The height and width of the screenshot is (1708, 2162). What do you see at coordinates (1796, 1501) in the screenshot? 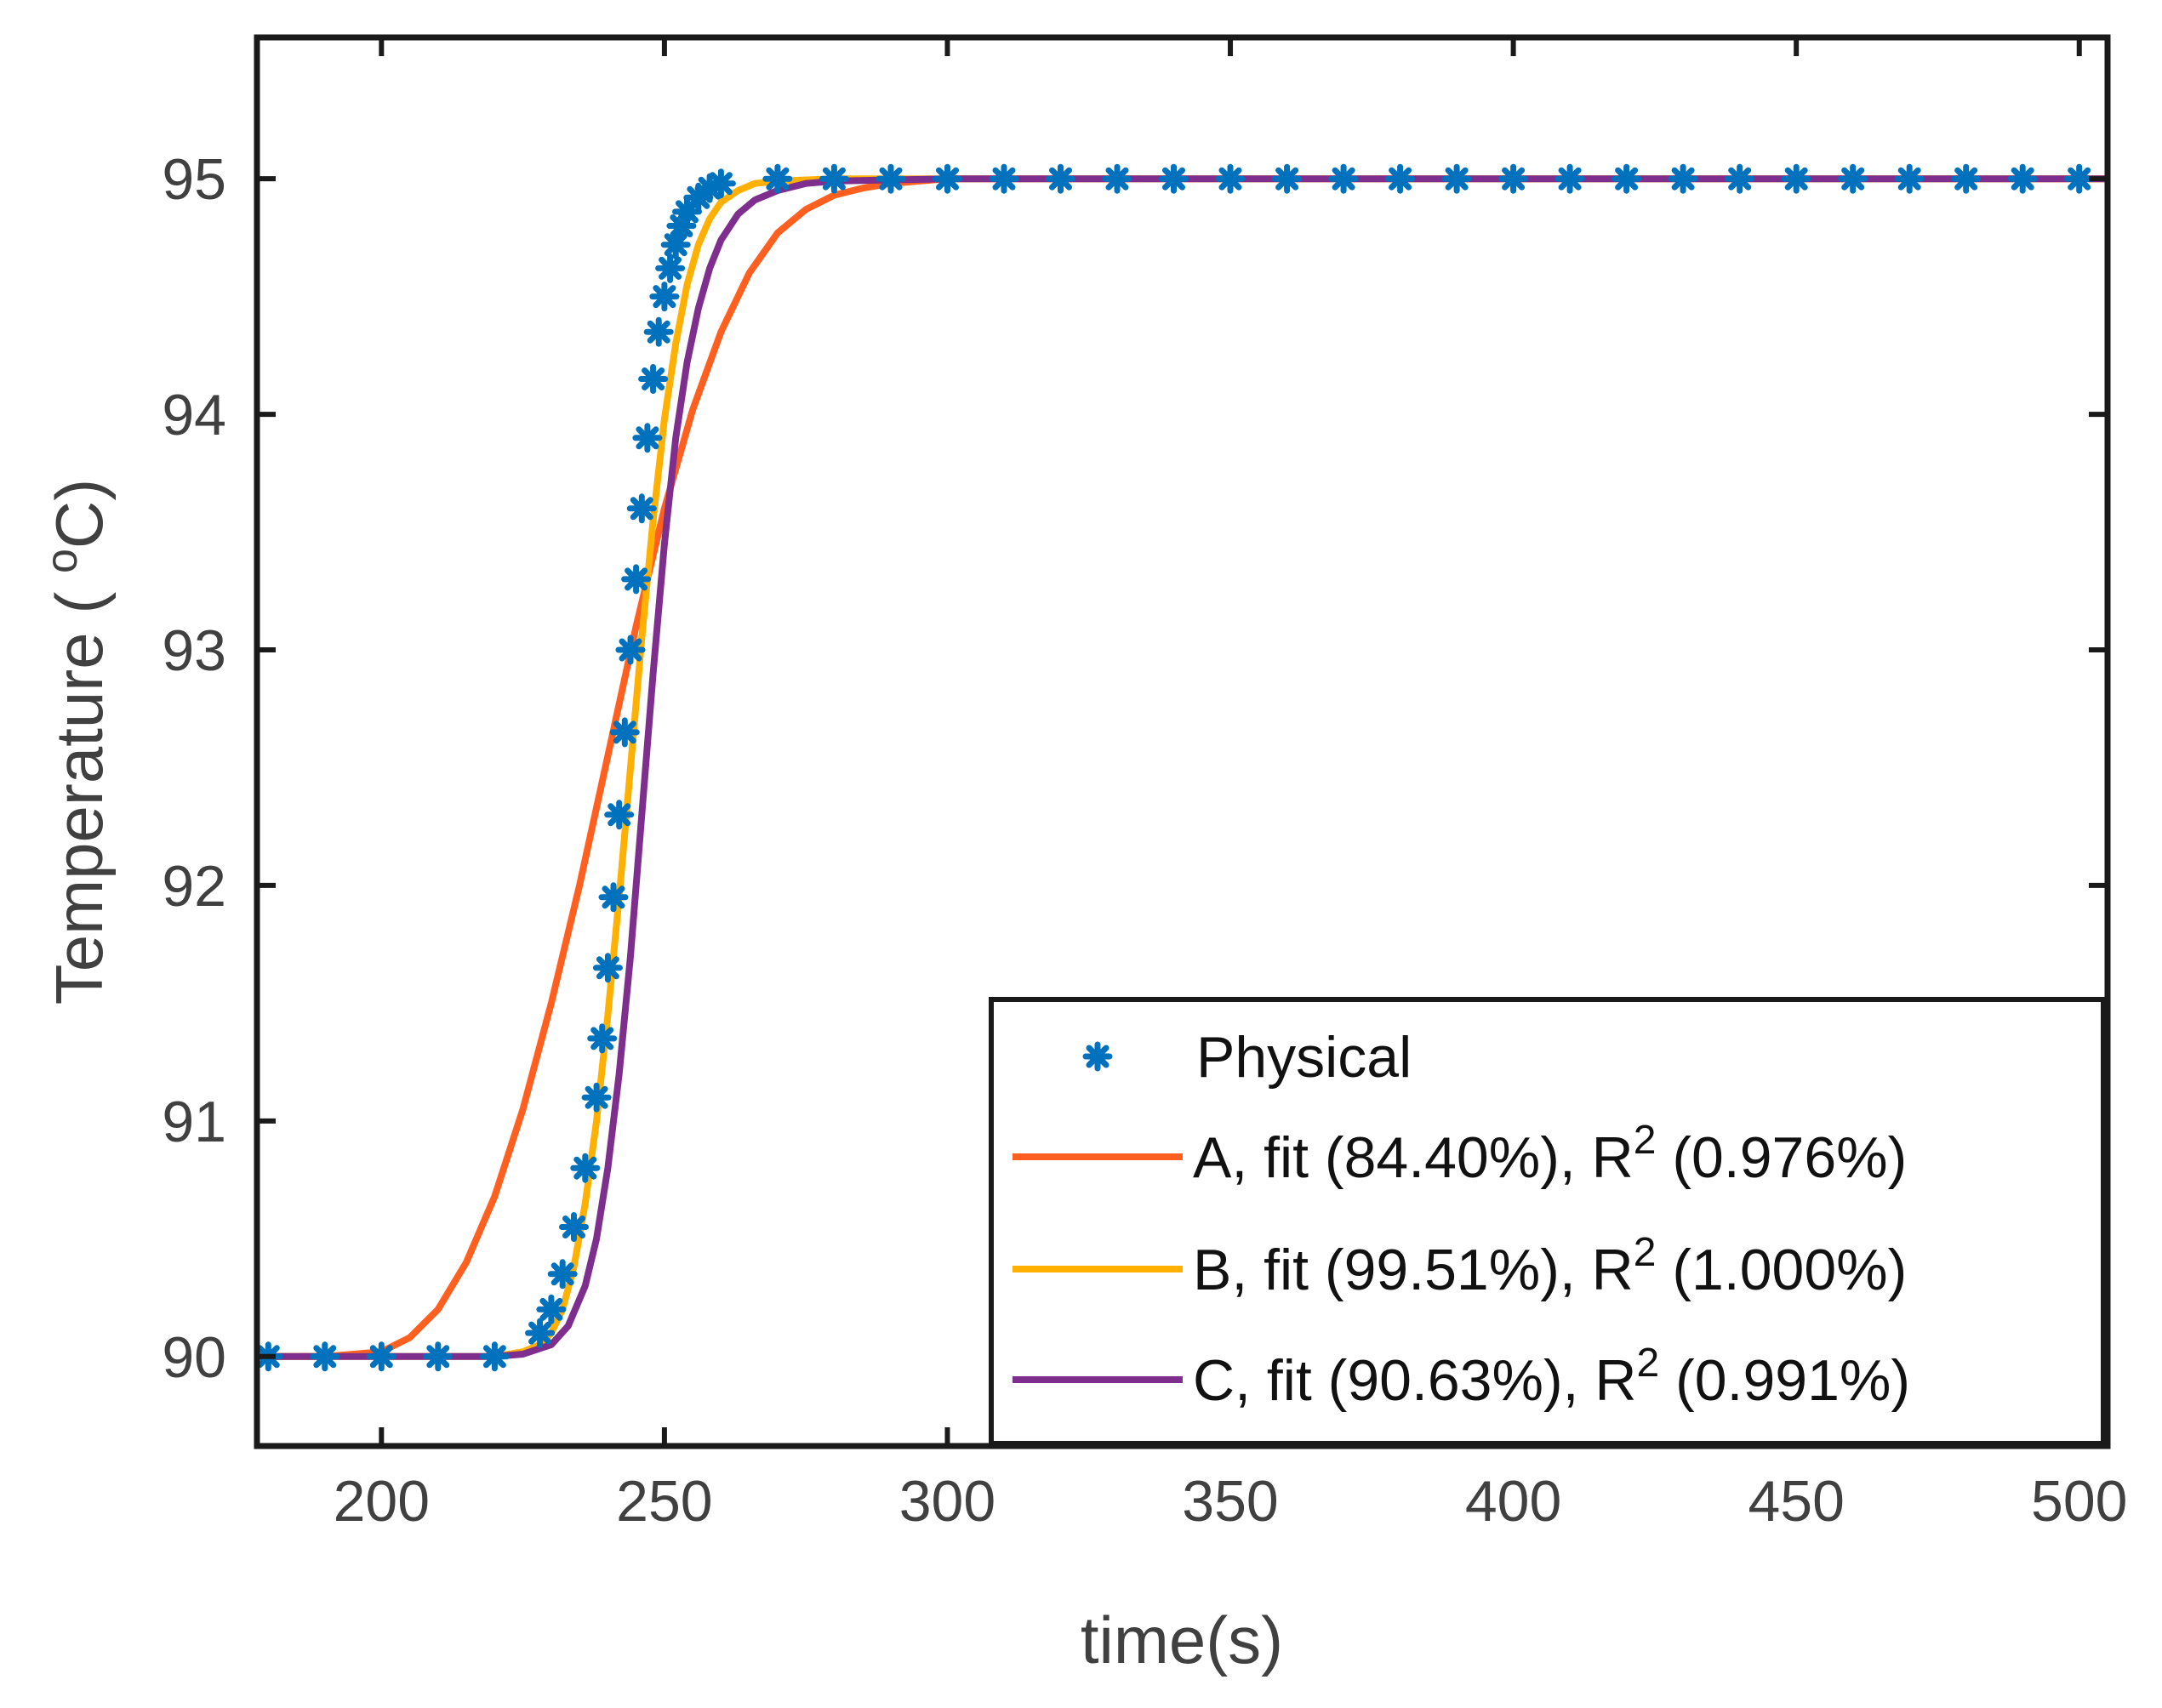
I see `x-tick-label: 450` at bounding box center [1796, 1501].